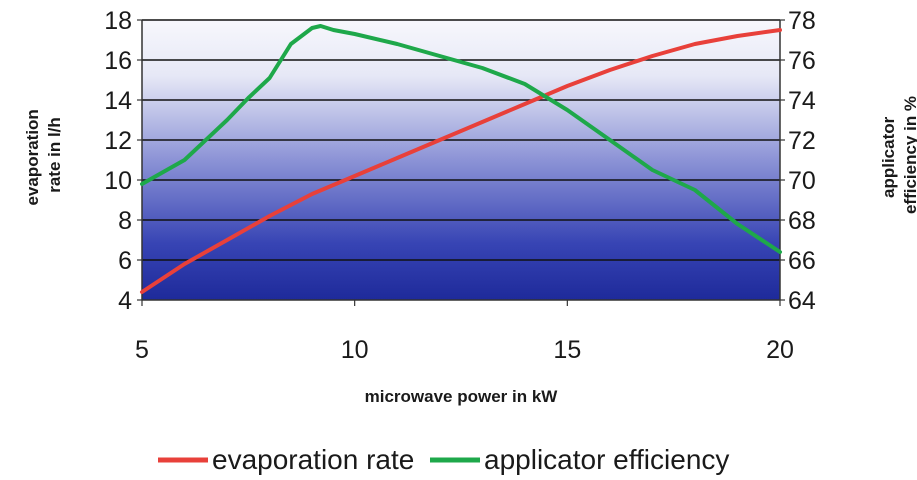 The width and height of the screenshot is (917, 480). Describe the element at coordinates (313, 459) in the screenshot. I see `legend-label-evaporation-rate: evaporation rate` at that location.